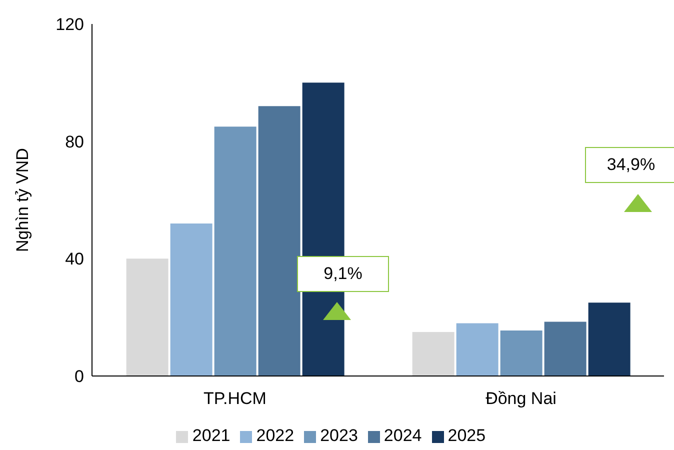 This screenshot has height=450, width=674. Describe the element at coordinates (343, 274) in the screenshot. I see `annotation: 9,1%` at that location.